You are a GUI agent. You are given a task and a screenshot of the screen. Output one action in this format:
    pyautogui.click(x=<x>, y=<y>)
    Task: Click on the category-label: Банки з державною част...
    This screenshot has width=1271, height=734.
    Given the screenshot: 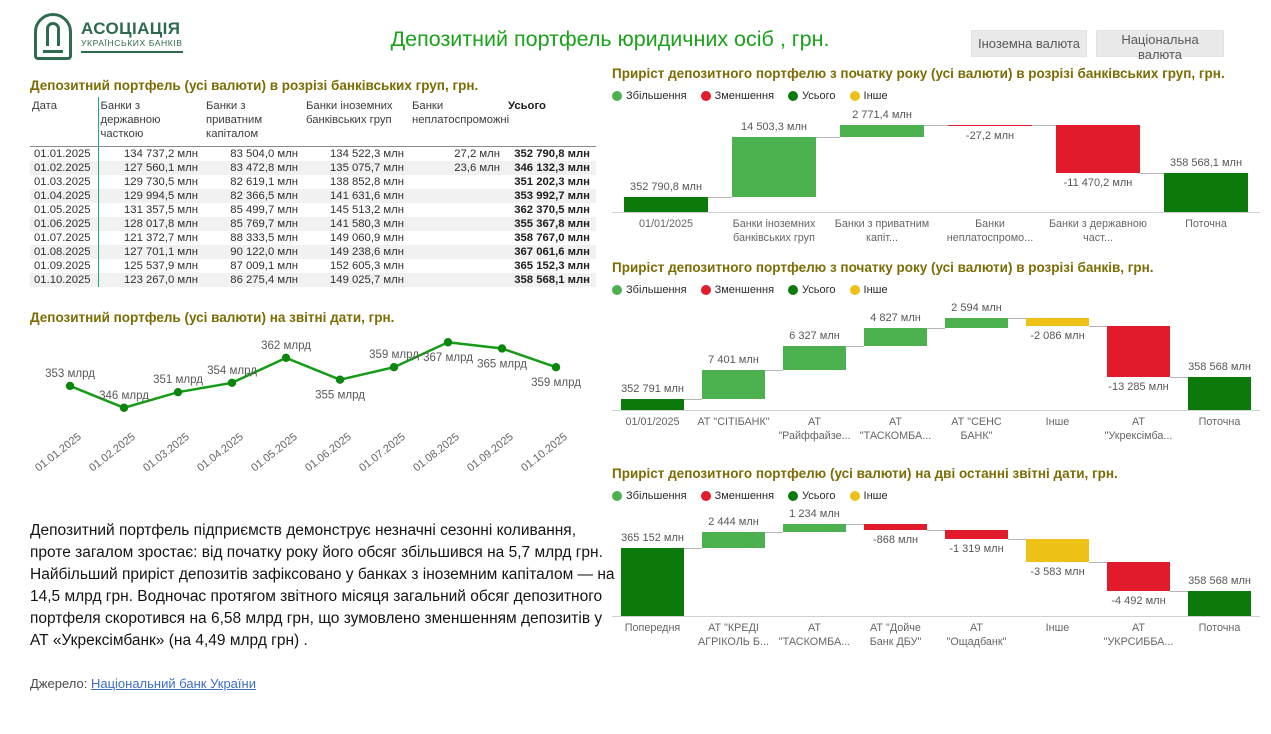 What is the action you would take?
    pyautogui.click(x=1098, y=231)
    